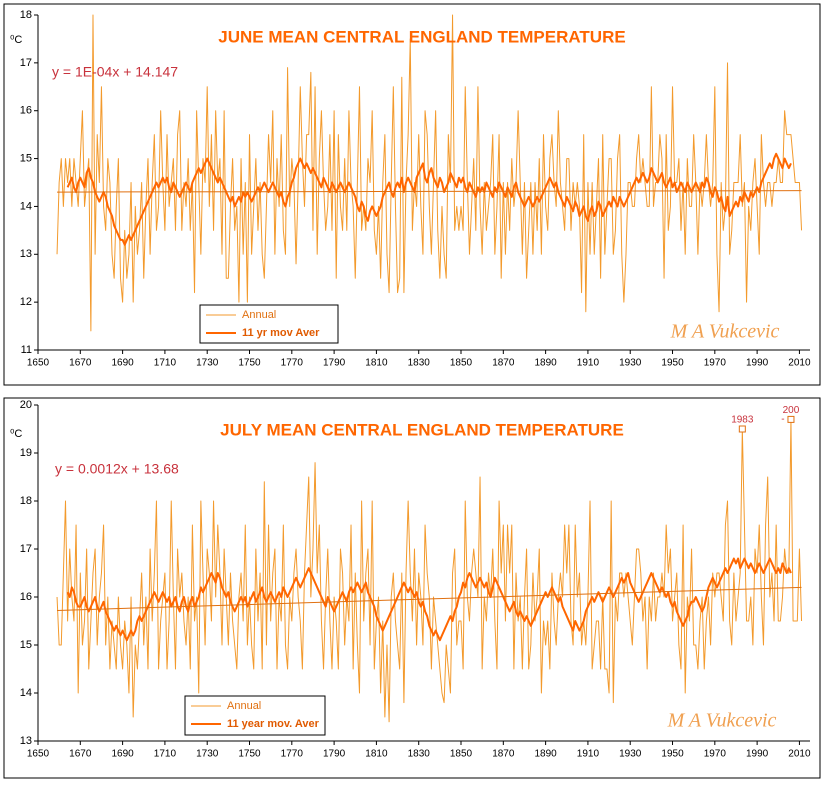 The height and width of the screenshot is (786, 824). What do you see at coordinates (26, 302) in the screenshot?
I see `y-tick-label: 12` at bounding box center [26, 302].